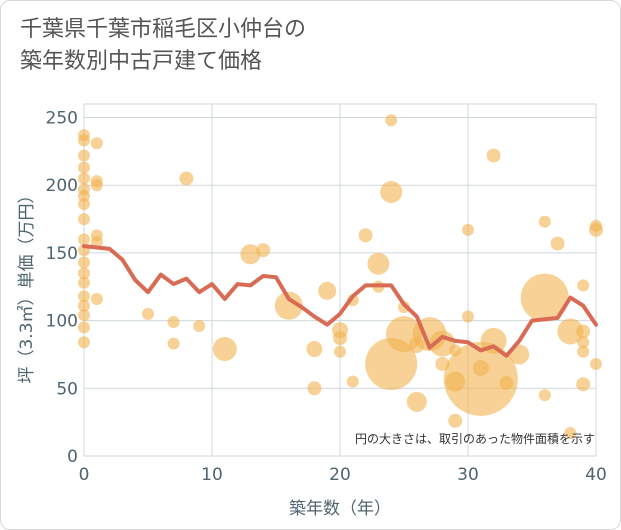  What do you see at coordinates (62, 119) in the screenshot?
I see `y-tick-label: 250` at bounding box center [62, 119].